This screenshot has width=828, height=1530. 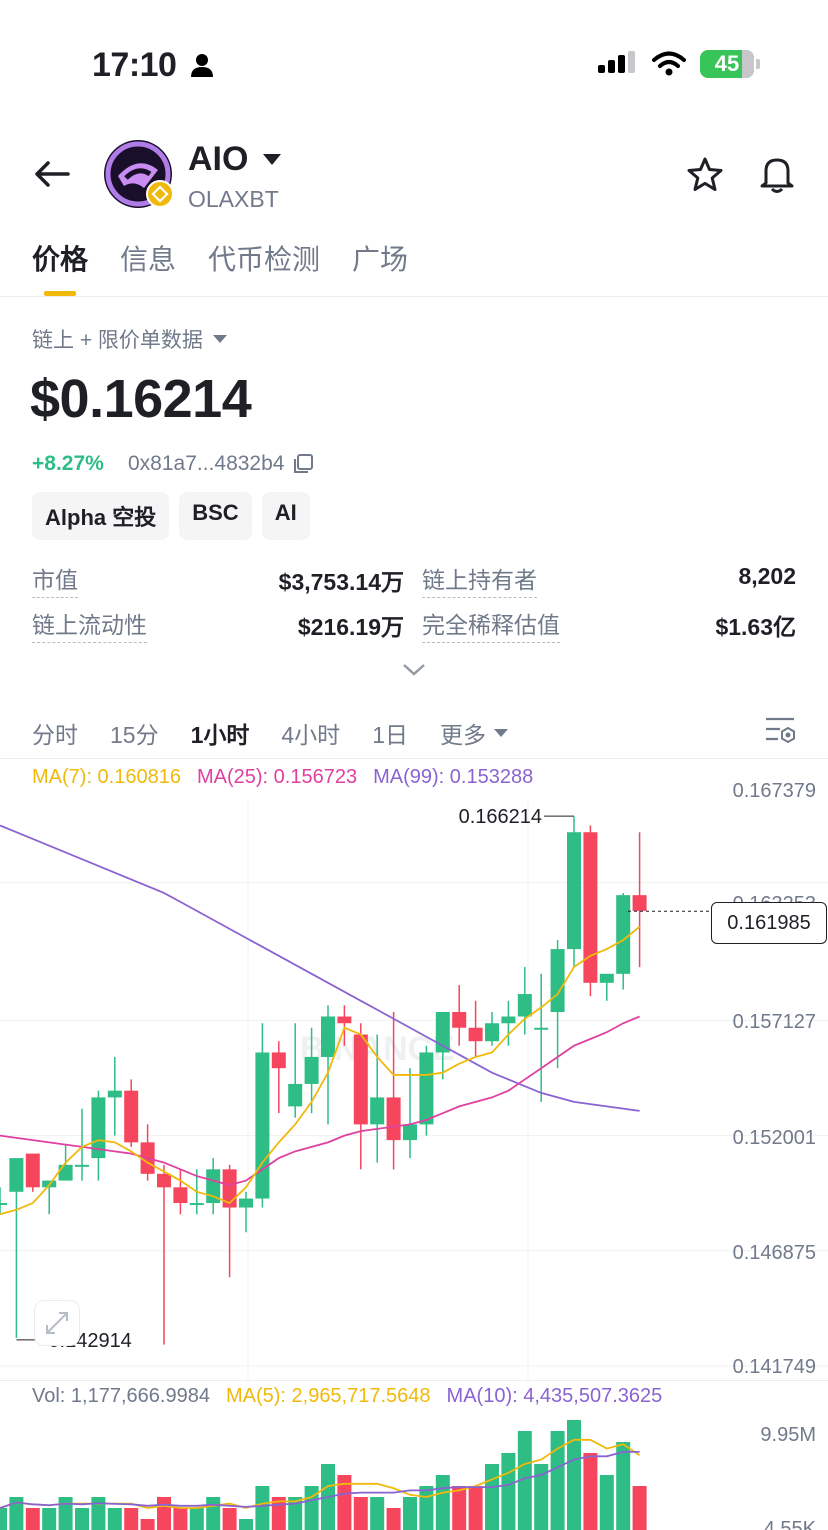 What do you see at coordinates (221, 464) in the screenshot?
I see `contract-address: 0x81a7...4832b4` at bounding box center [221, 464].